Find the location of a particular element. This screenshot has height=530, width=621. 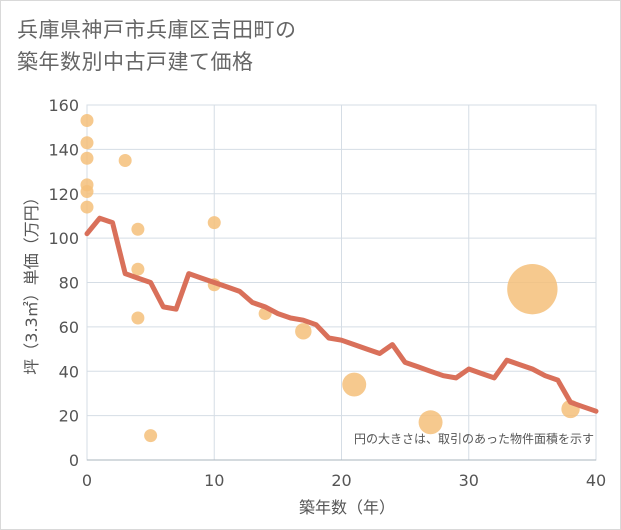

y-tick-labels: 0 20 40 60 80 100 120 140 160 is located at coordinates (63, 283).